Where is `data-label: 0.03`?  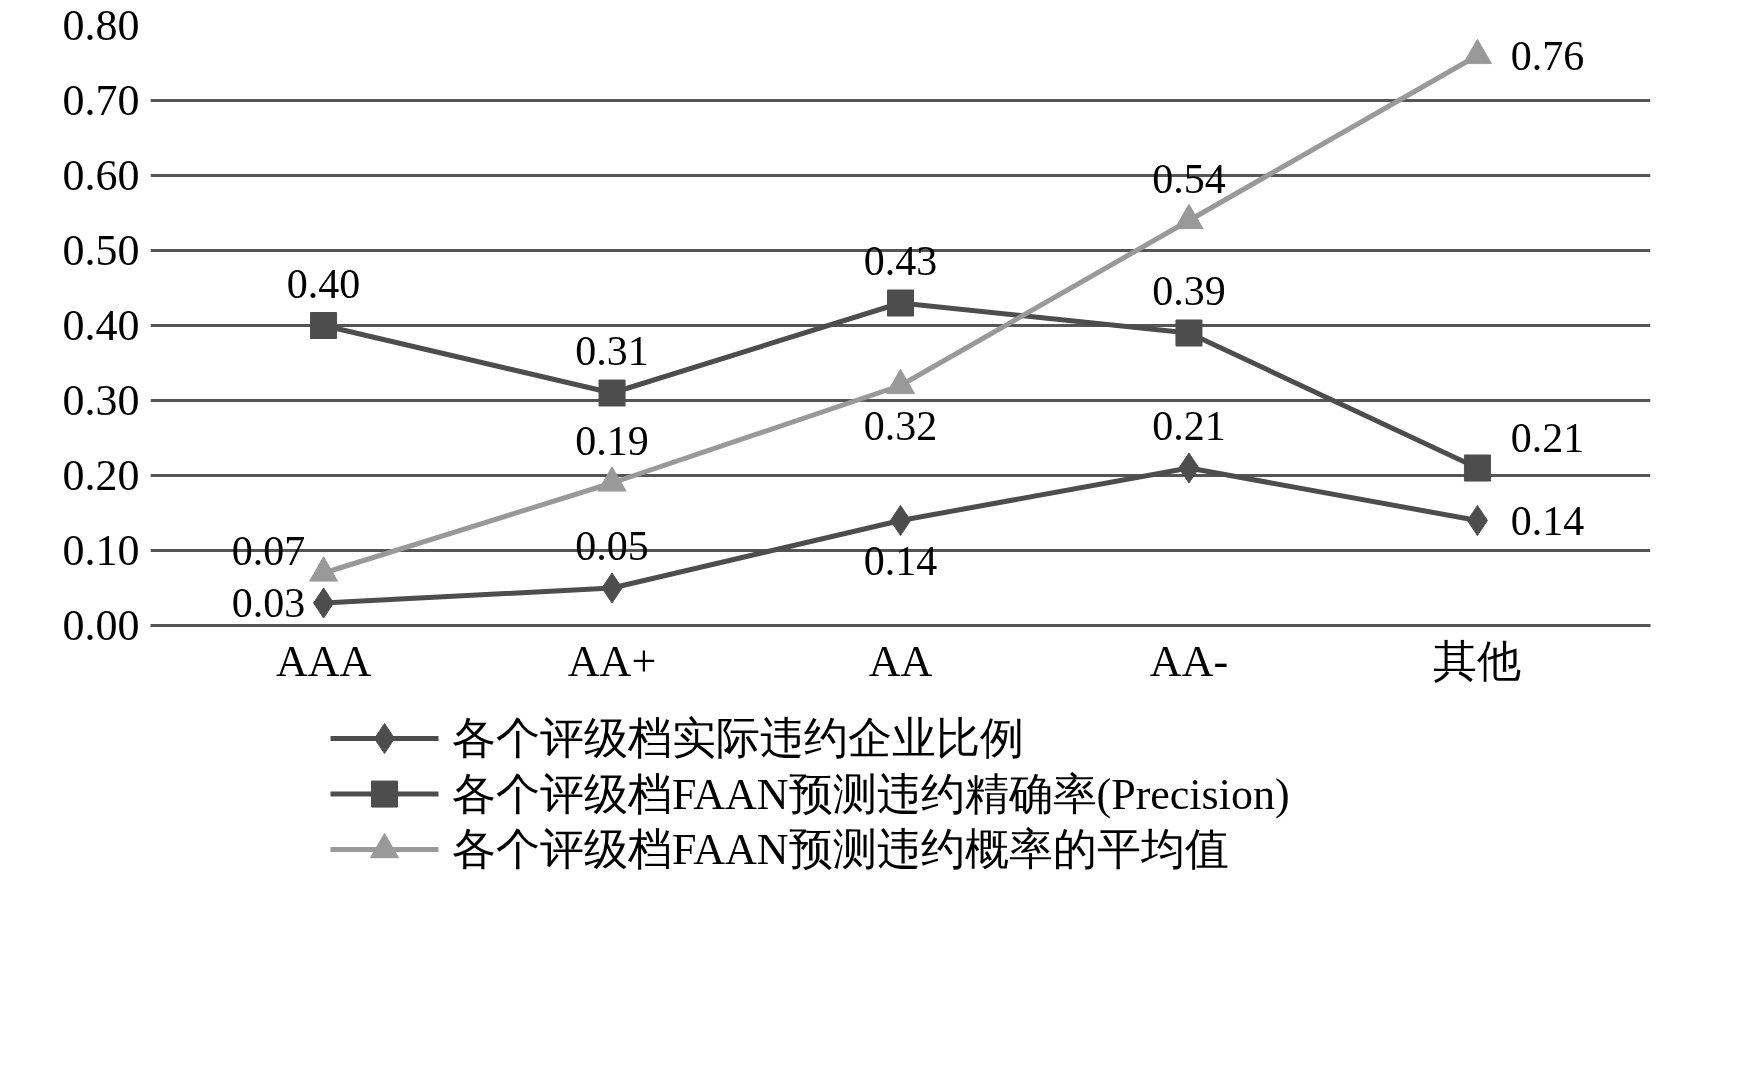
data-label: 0.03 is located at coordinates (268, 603).